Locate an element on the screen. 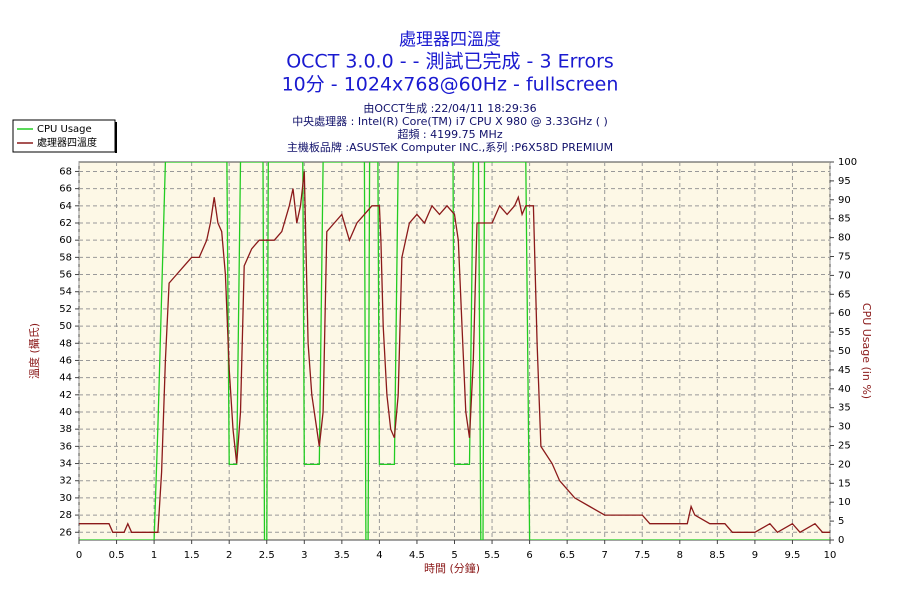 The image size is (900, 600). y2-tick-label: 80 is located at coordinates (844, 238).